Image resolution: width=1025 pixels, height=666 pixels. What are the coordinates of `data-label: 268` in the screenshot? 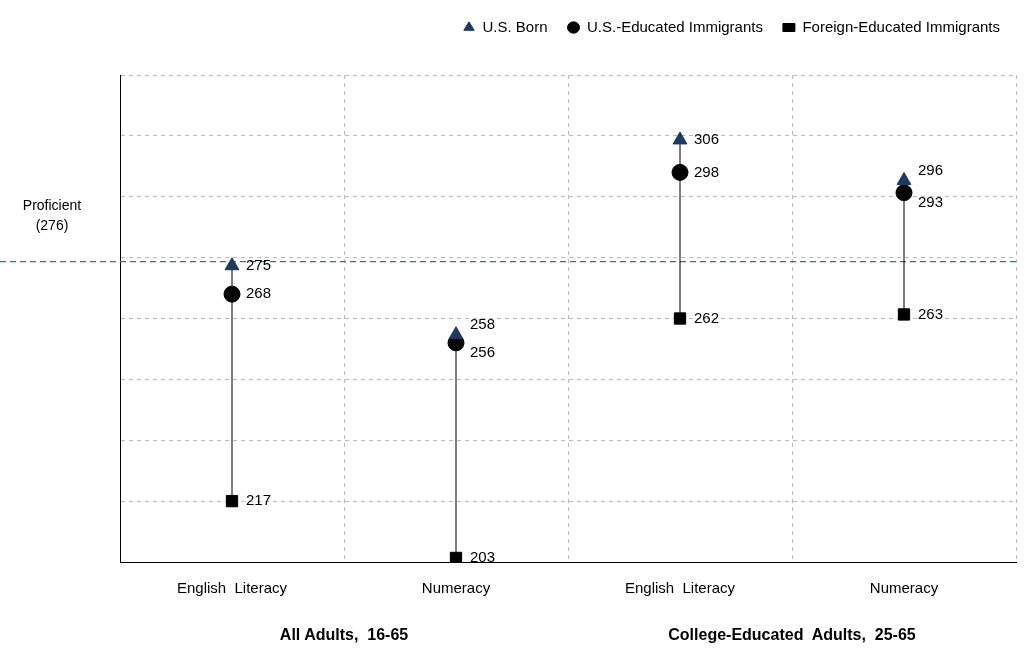 It's located at (259, 293).